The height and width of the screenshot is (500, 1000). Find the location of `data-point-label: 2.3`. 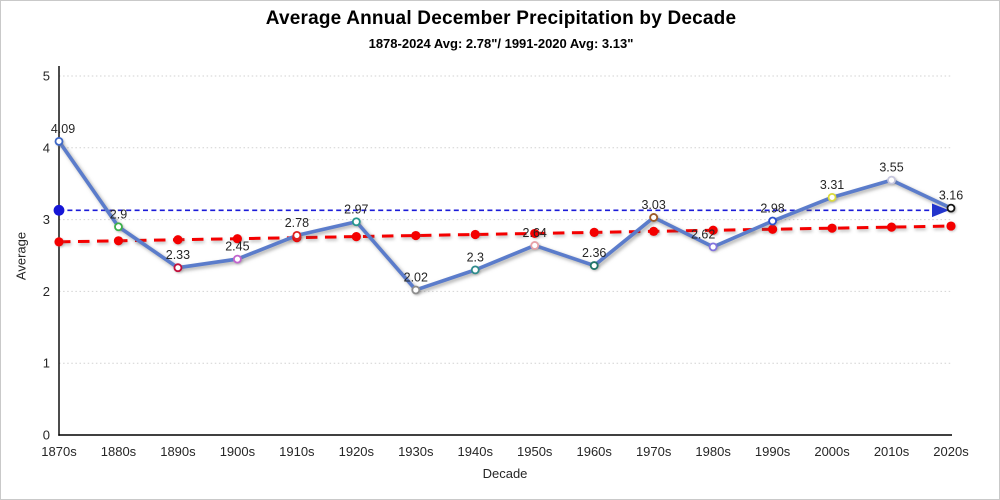

data-point-label: 2.3 is located at coordinates (475, 257).